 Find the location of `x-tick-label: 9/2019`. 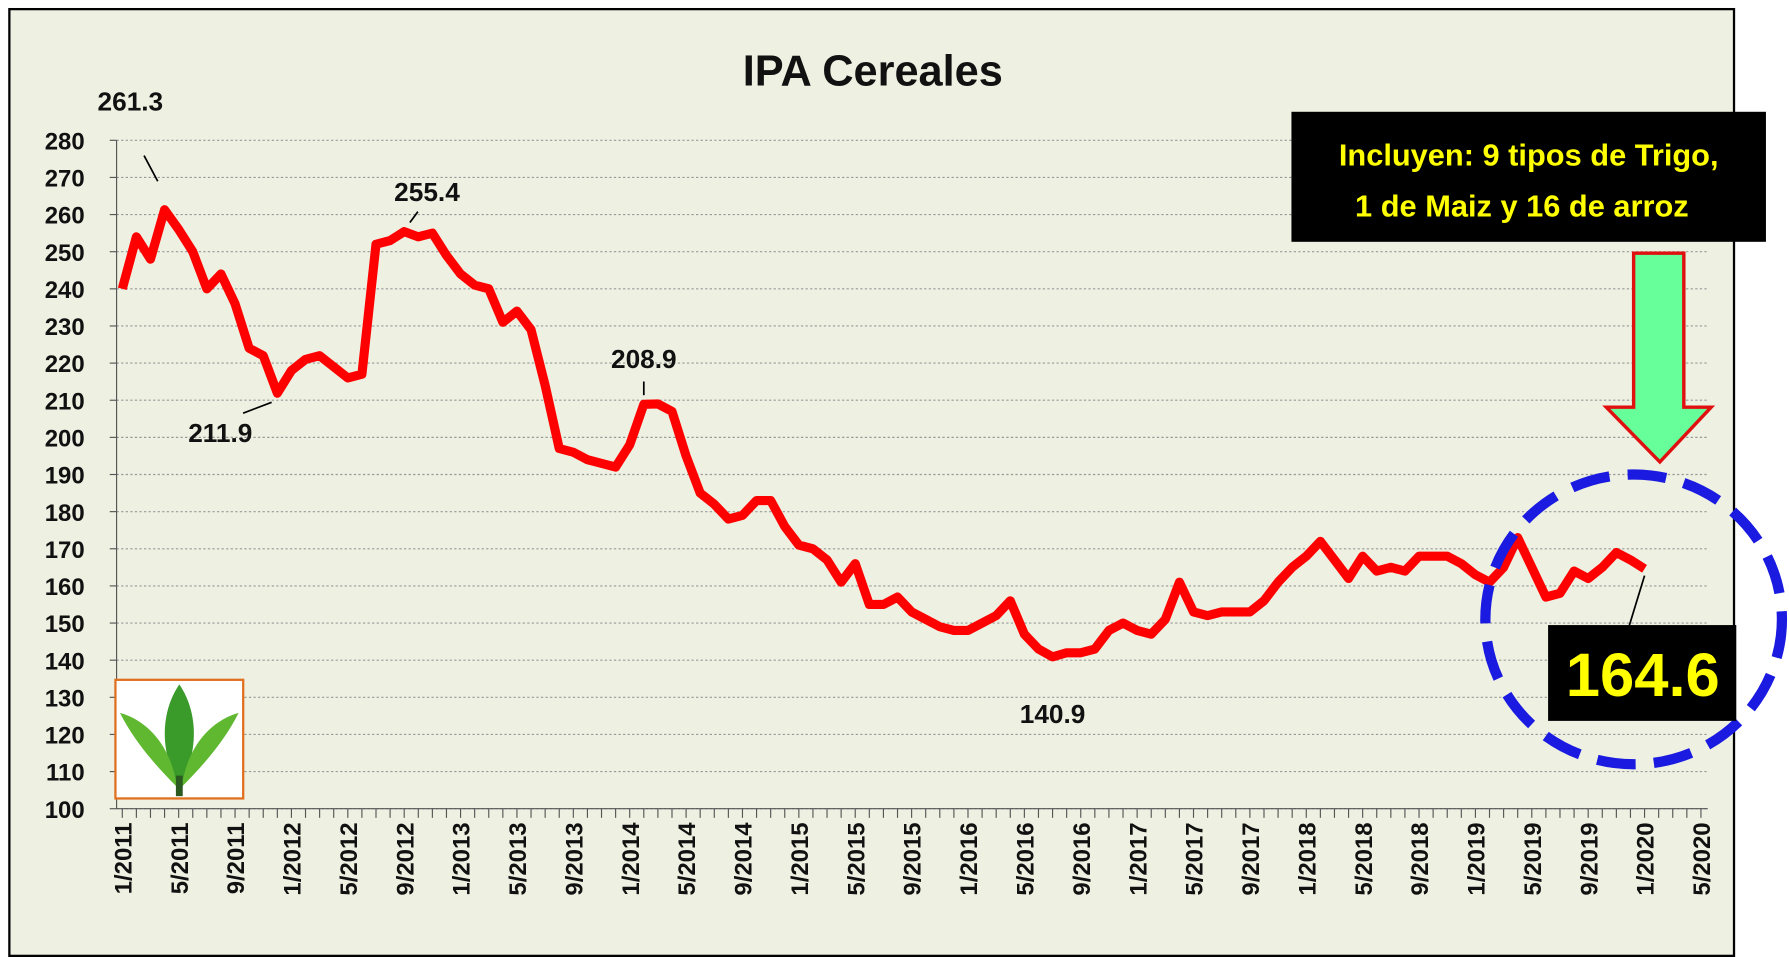

x-tick-label: 9/2019 is located at coordinates (1589, 858).